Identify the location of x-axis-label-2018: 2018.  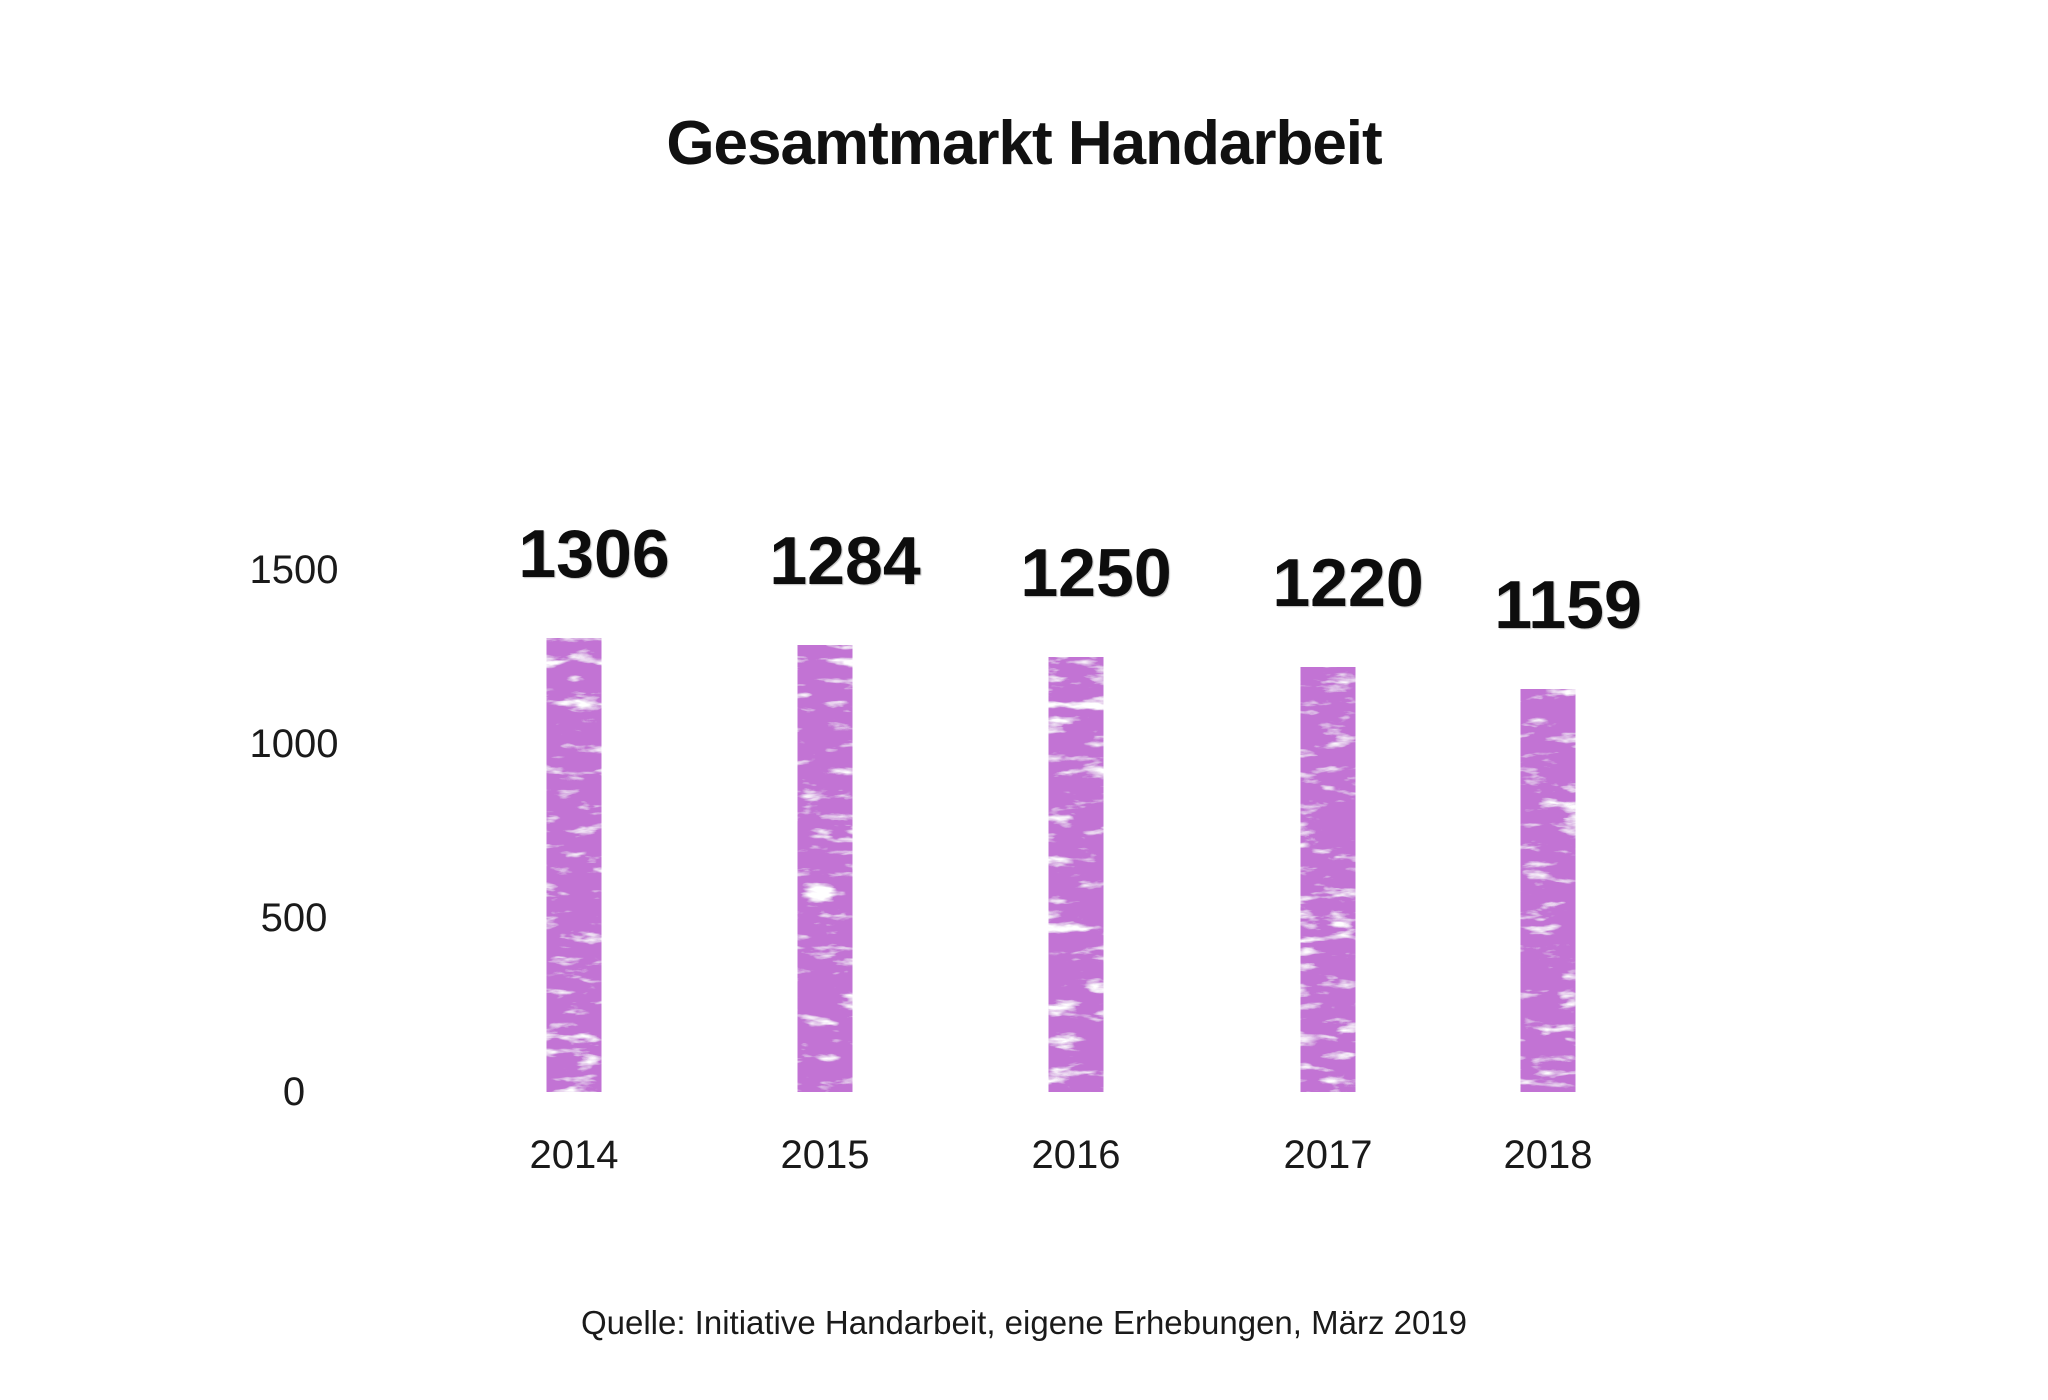
(1548, 1155).